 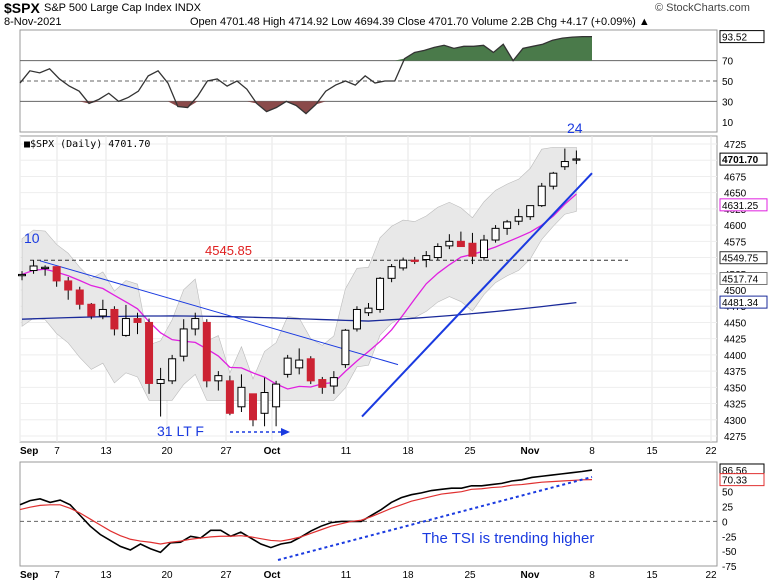 I want to click on tsi-tick-label: -50, so click(x=729, y=552).